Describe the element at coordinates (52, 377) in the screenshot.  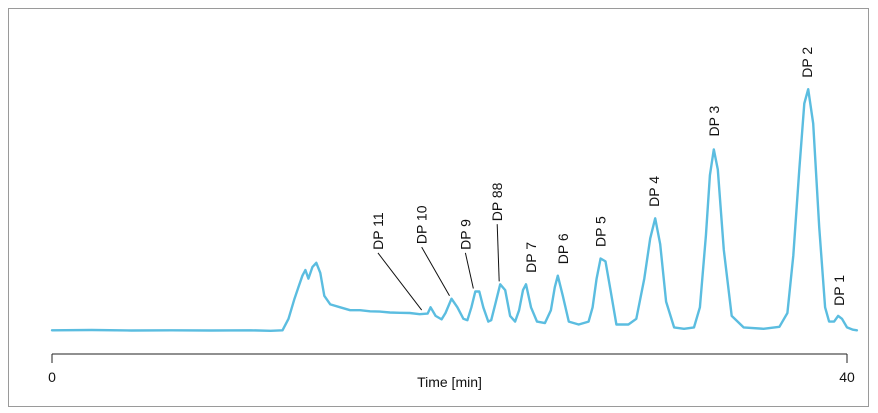
I see `x-tick-label-0: 0` at that location.